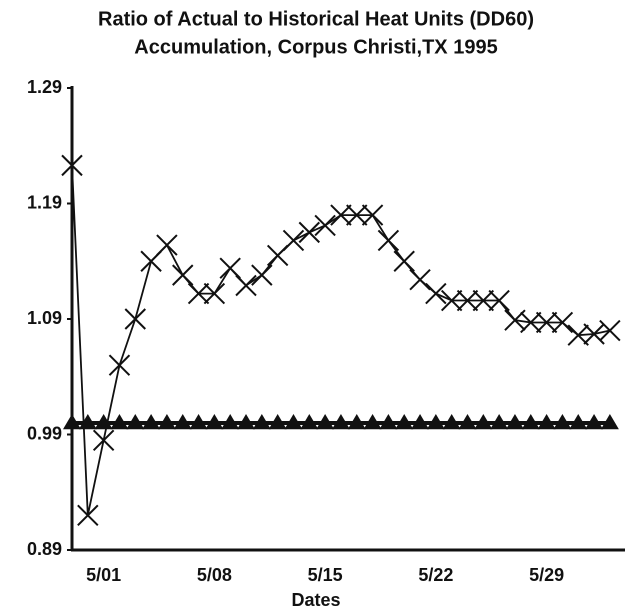  I want to click on y-tick-label: 1.19, so click(44, 202).